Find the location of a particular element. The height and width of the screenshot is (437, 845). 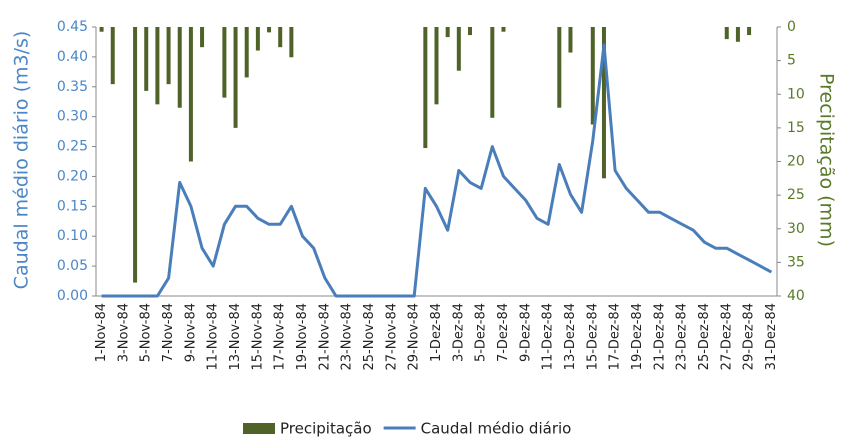

x-tick-label: 3-Nov-84 is located at coordinates (123, 332).